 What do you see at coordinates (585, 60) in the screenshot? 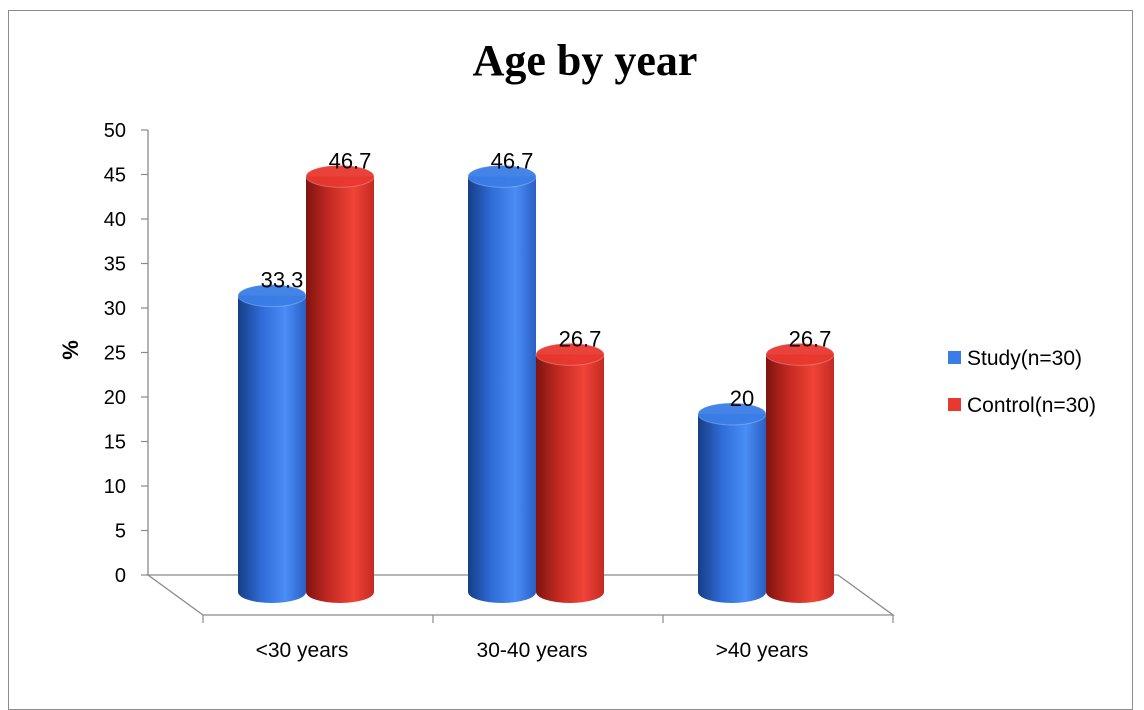
I see `chart-title: Age by year` at bounding box center [585, 60].